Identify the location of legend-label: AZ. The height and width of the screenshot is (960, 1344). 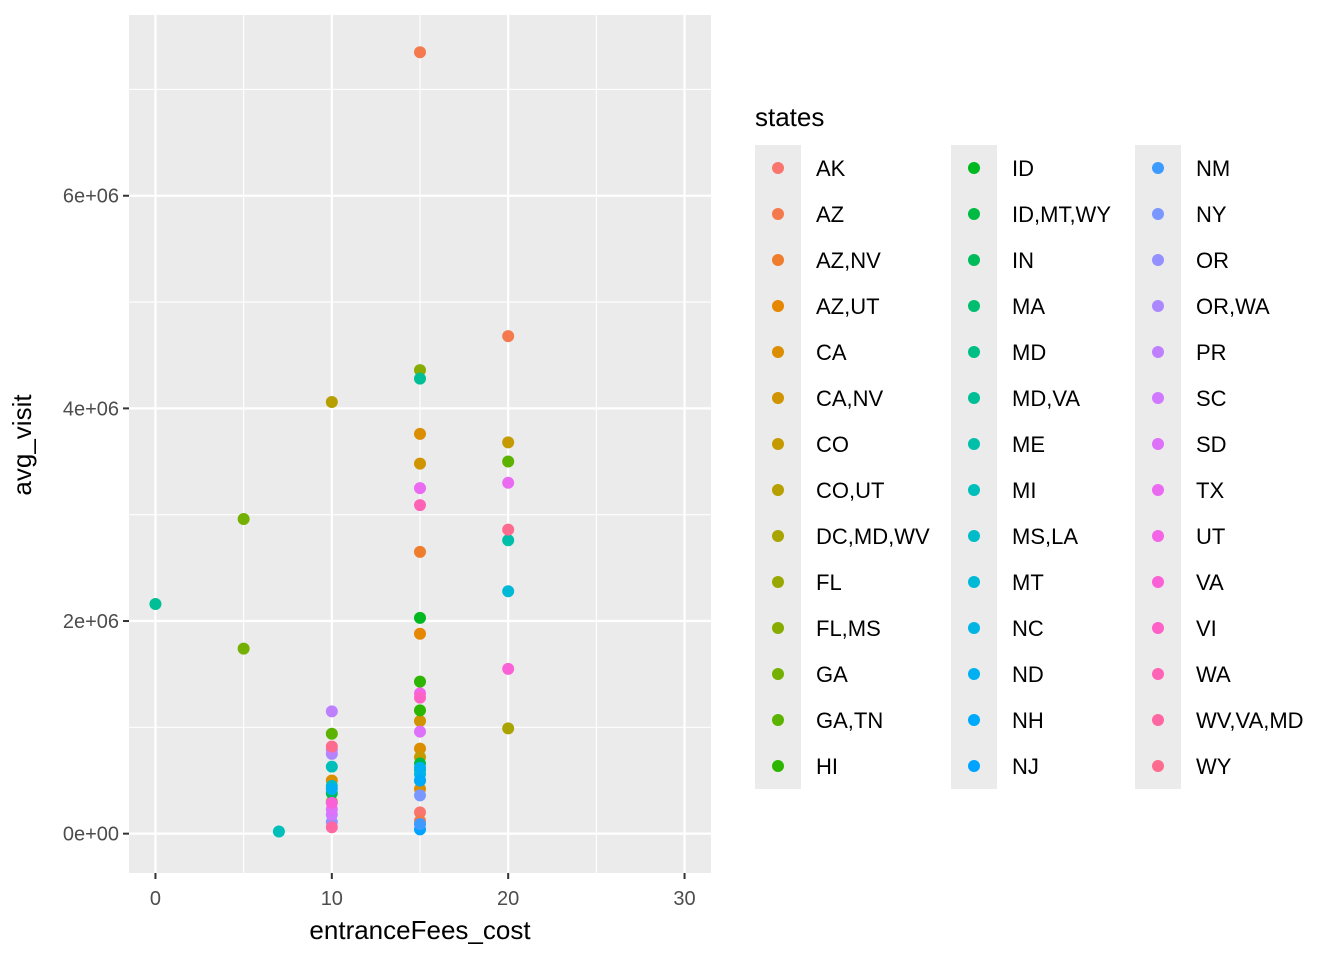
(830, 214).